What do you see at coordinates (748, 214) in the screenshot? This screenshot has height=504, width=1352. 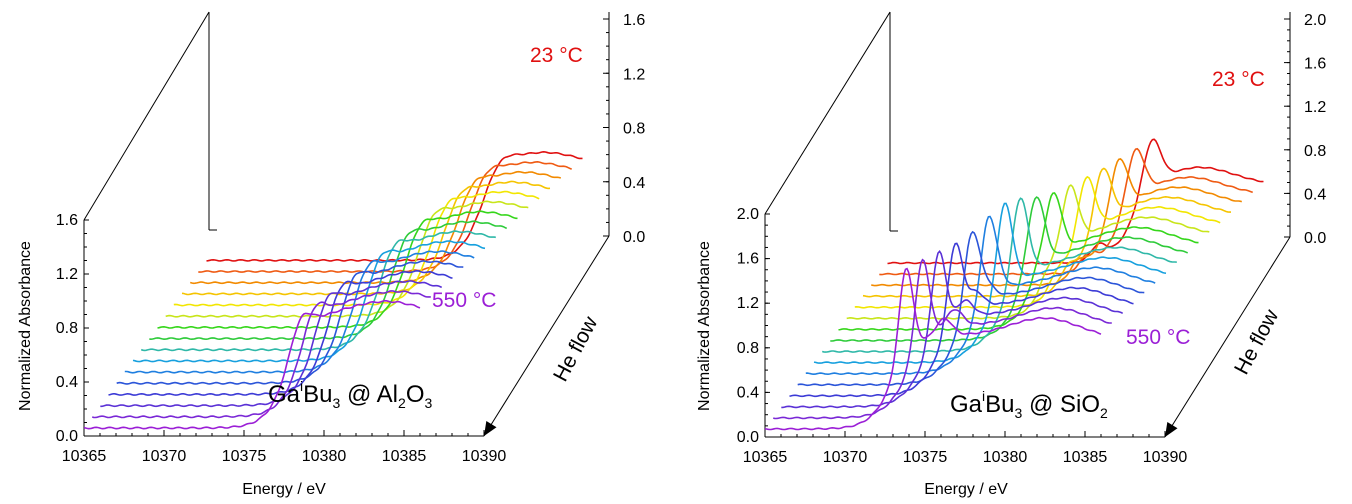 I see `y-tick-label: 2.0` at bounding box center [748, 214].